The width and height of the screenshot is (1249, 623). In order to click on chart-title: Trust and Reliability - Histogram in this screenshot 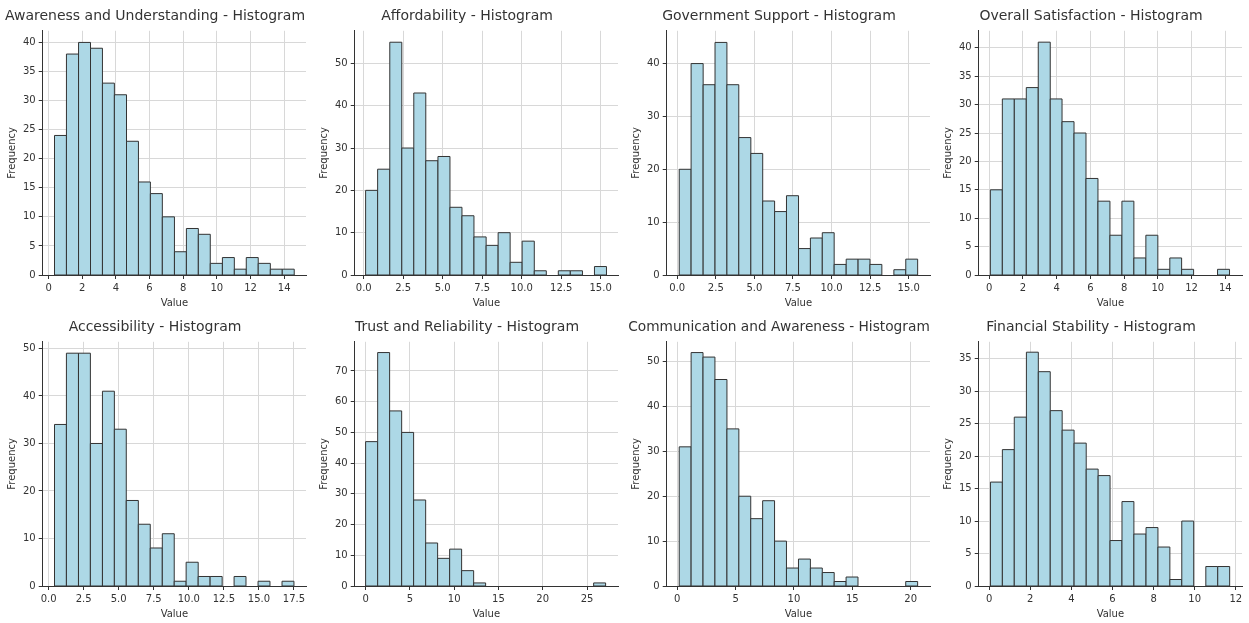, I will do `click(466, 326)`.